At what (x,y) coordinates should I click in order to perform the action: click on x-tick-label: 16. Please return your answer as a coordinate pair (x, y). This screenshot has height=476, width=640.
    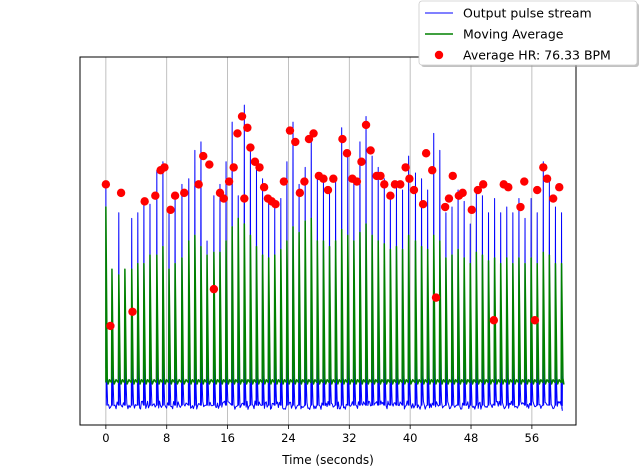
    Looking at the image, I should click on (227, 438).